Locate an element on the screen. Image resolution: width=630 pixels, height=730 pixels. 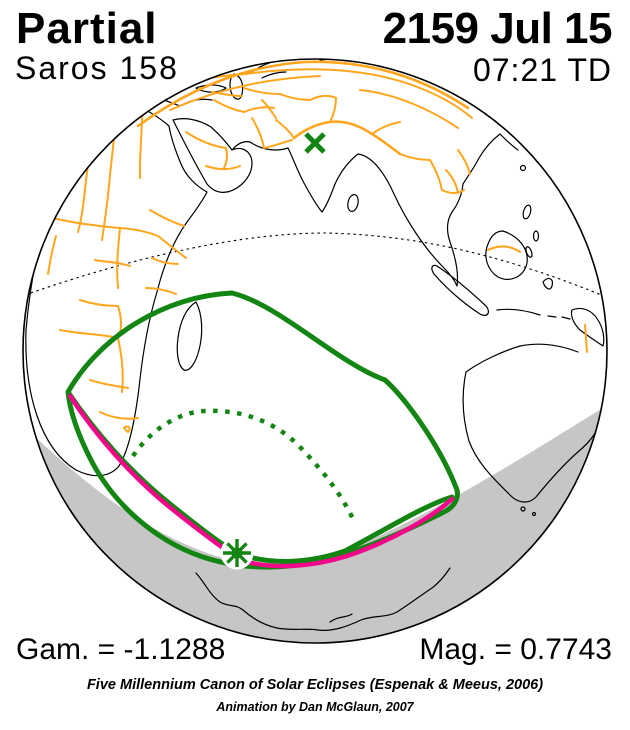
greatest-eclipse-marker is located at coordinates (237, 553).